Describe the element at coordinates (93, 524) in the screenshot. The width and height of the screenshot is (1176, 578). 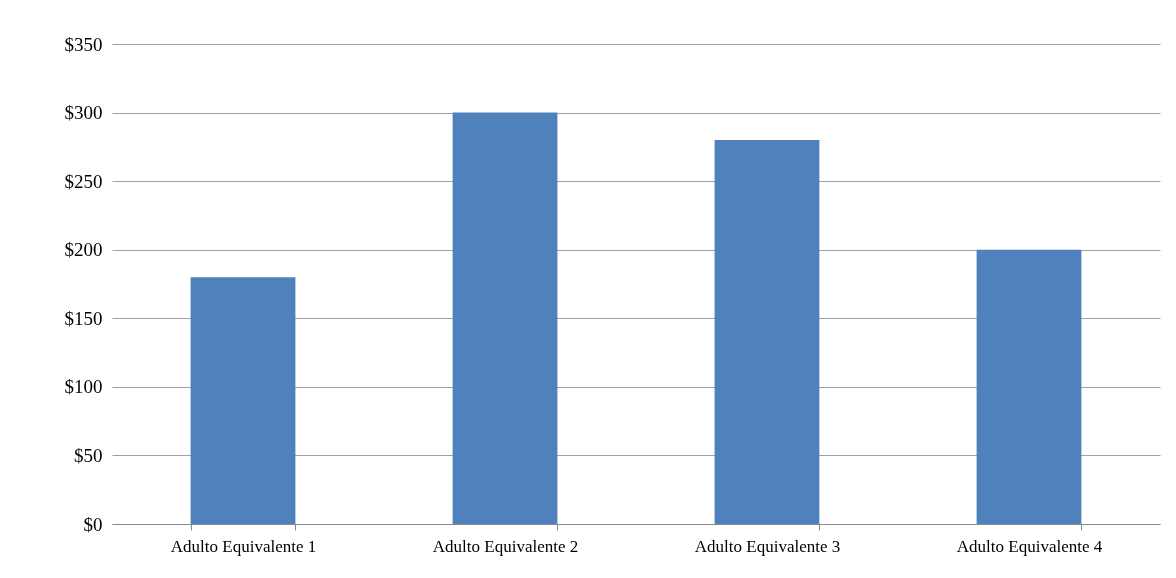
I see `y-tick-label: $0` at that location.